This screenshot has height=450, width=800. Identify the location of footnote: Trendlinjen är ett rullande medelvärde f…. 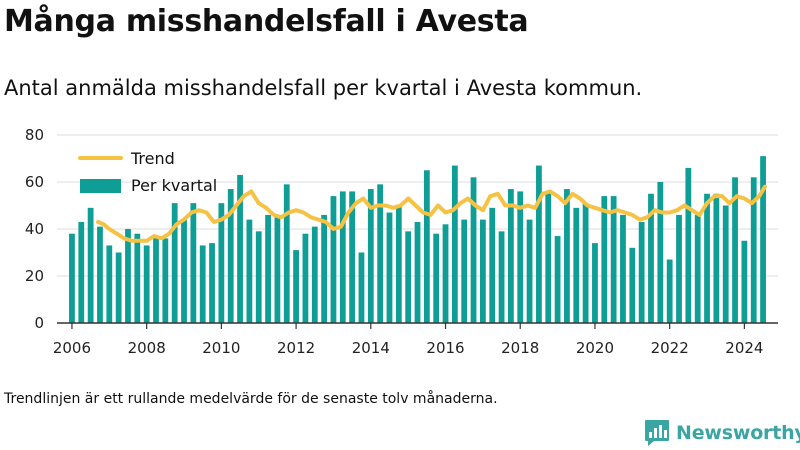
(251, 399).